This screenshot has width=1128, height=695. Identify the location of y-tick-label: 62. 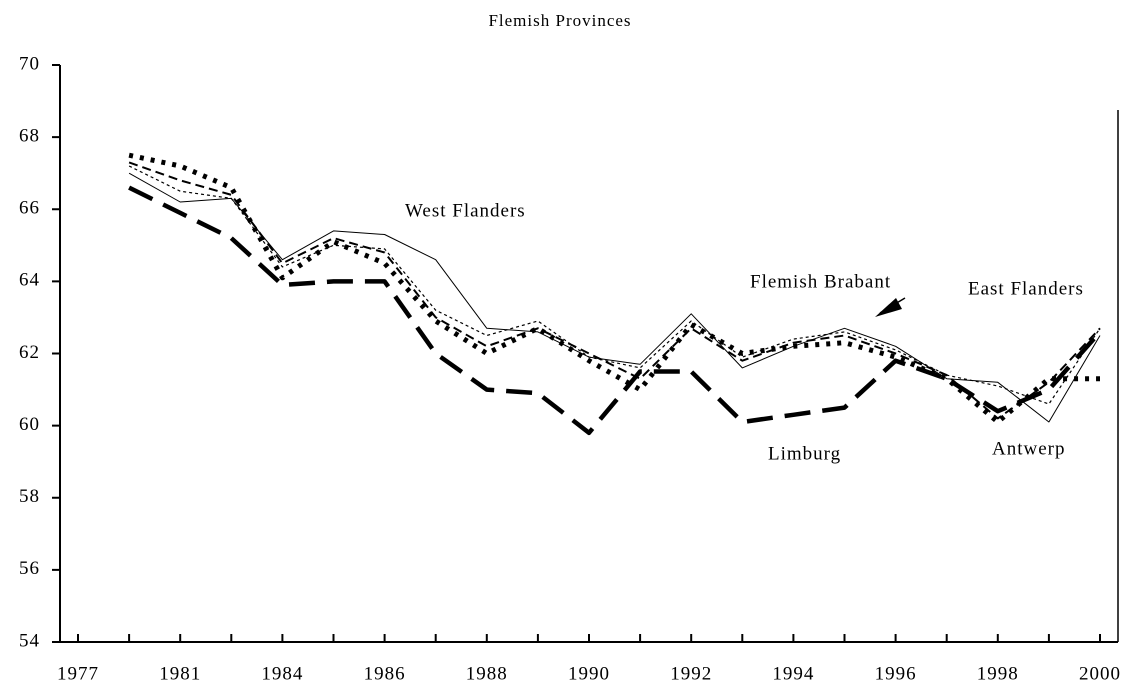
(29, 352).